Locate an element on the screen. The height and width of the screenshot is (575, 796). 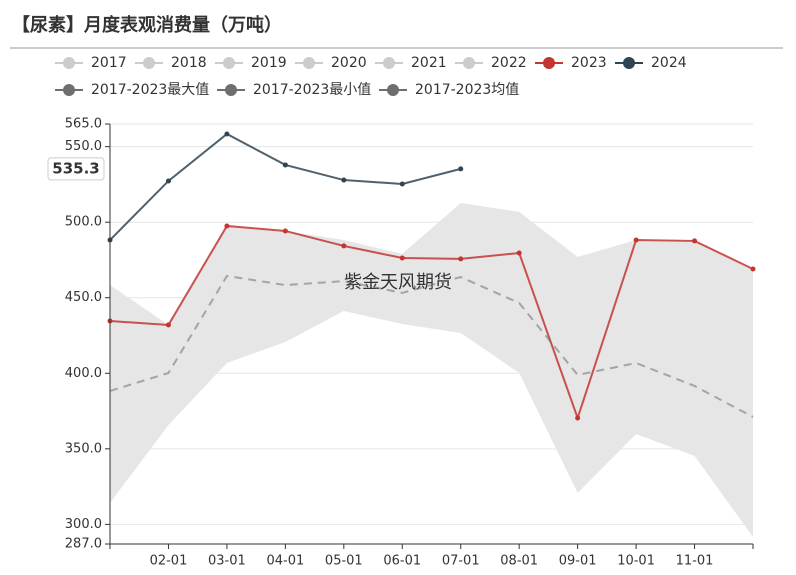
y-tick-label: 565.0 is located at coordinates (83, 124).